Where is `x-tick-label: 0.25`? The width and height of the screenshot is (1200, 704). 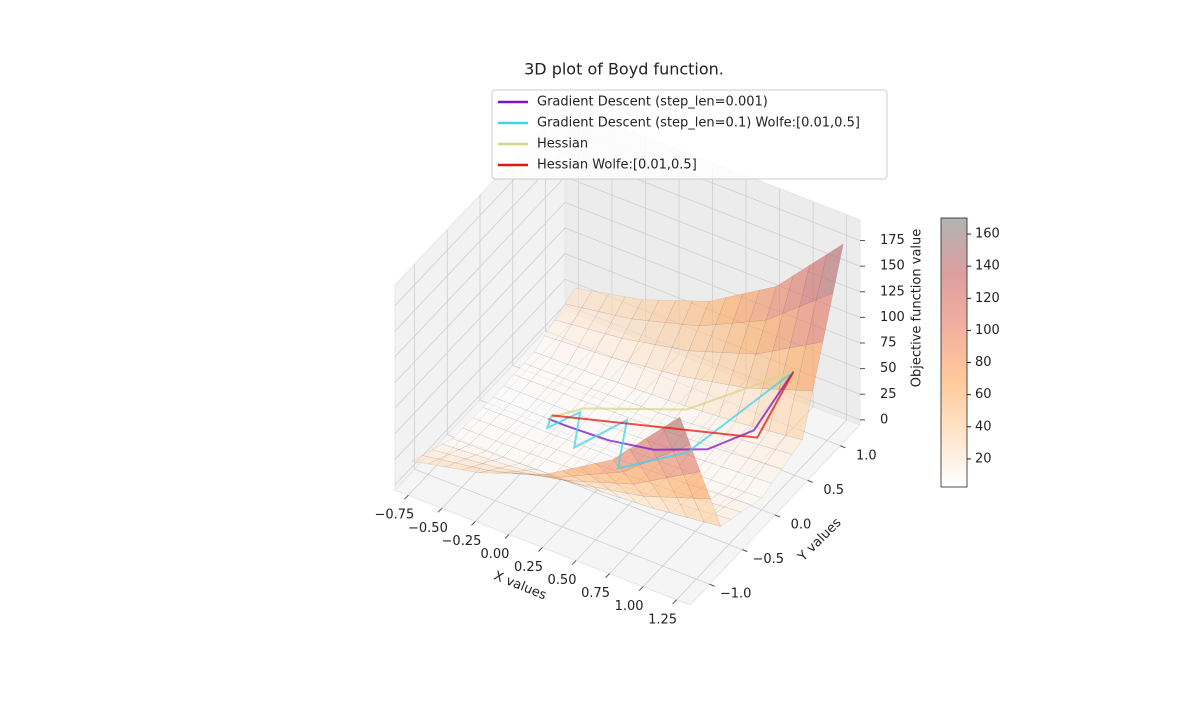 x-tick-label: 0.25 is located at coordinates (528, 567).